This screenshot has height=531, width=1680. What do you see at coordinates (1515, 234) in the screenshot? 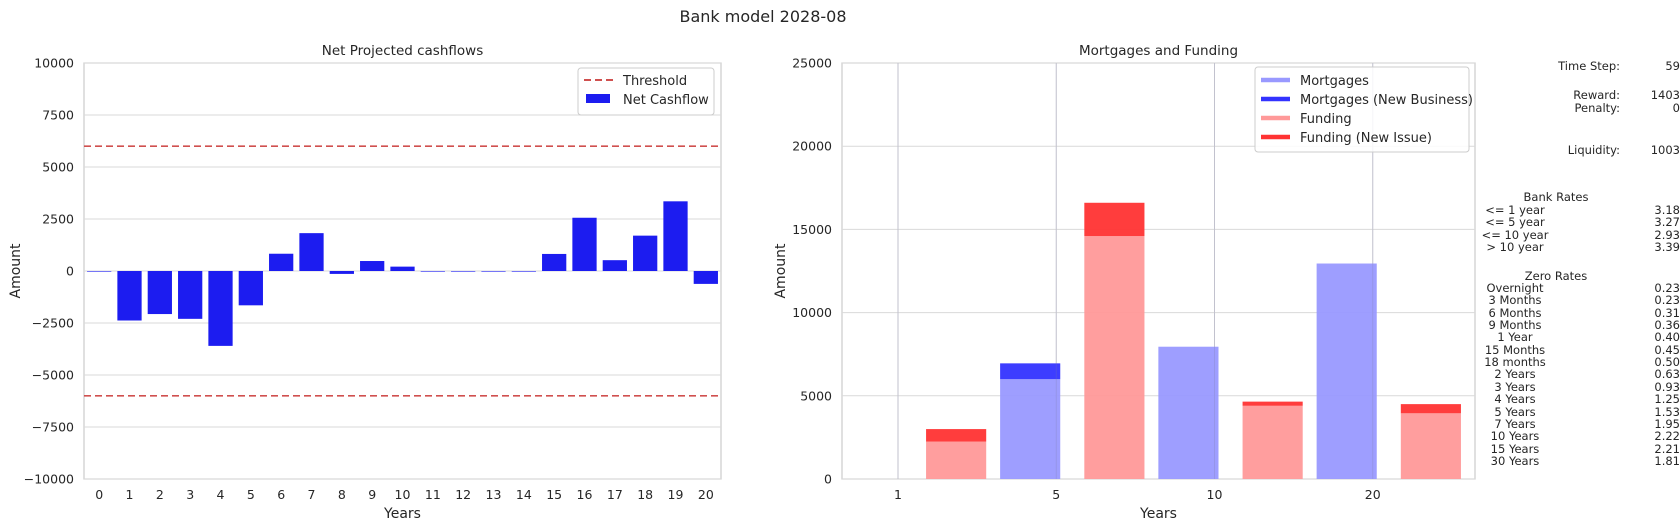
I see `bank-rate-label: <= 10 year` at bounding box center [1515, 234].